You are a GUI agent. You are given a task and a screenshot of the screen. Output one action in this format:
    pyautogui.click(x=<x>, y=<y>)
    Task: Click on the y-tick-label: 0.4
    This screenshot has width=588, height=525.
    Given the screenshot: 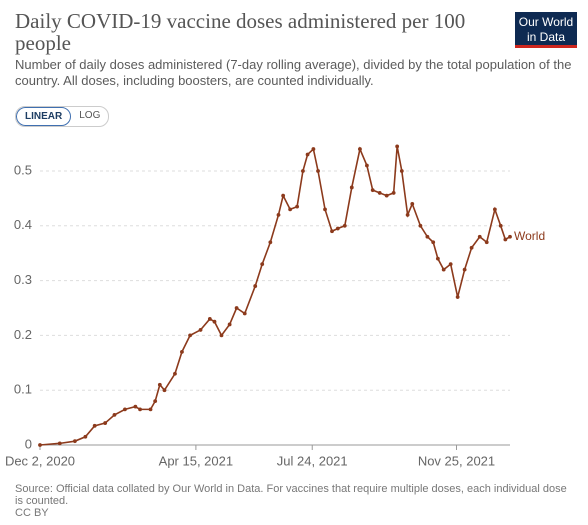 What is the action you would take?
    pyautogui.click(x=23, y=224)
    